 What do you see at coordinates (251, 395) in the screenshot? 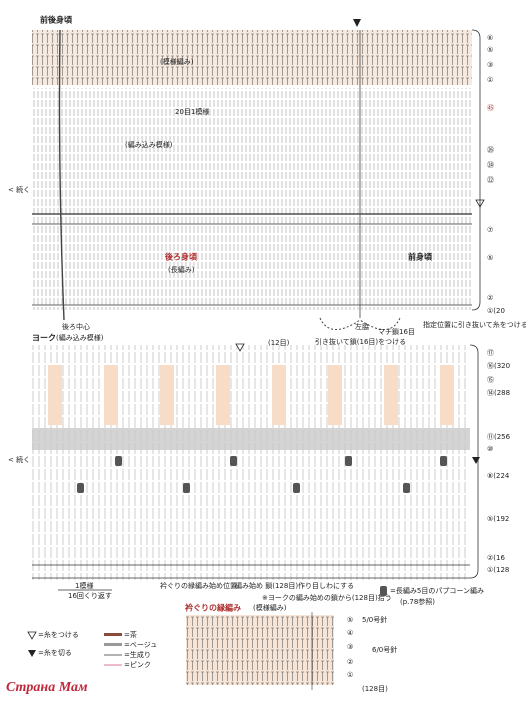
I see `peach-blocks` at bounding box center [251, 395].